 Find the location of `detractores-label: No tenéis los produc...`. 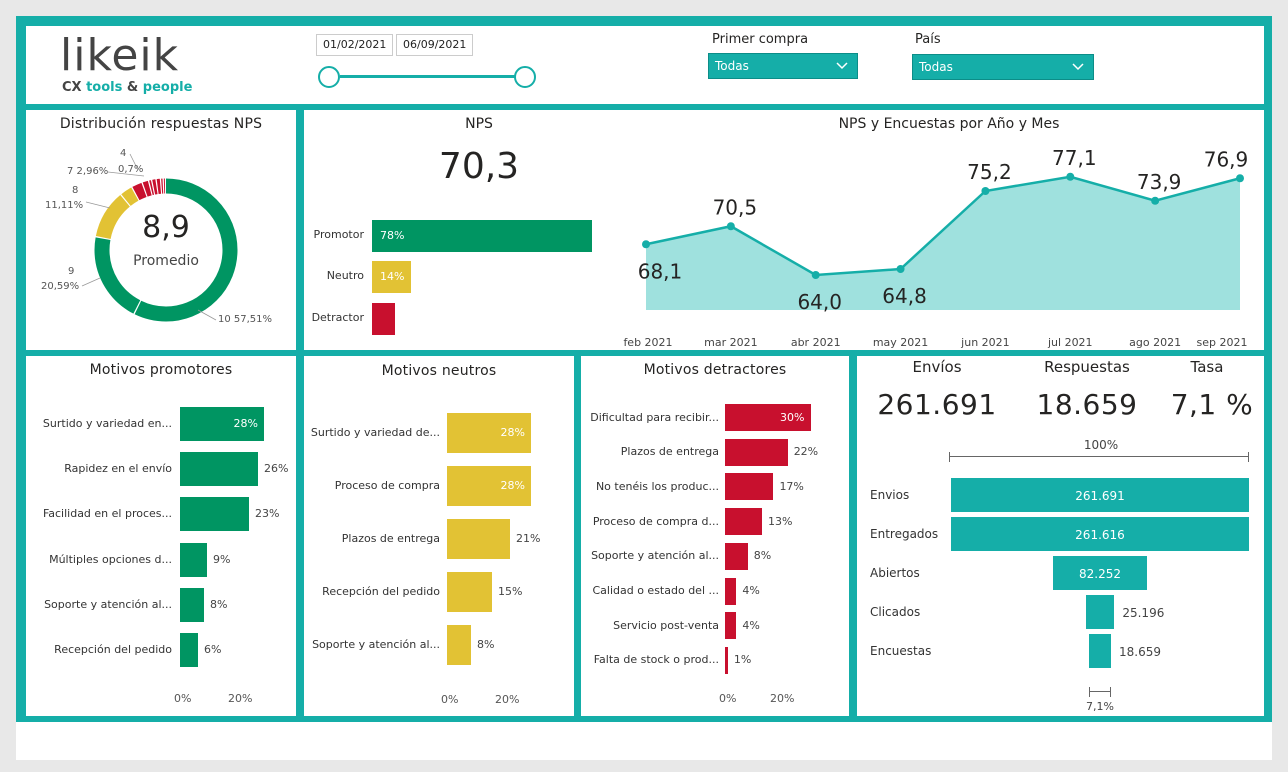

detractores-label: No tenéis los produc... is located at coordinates (657, 486).